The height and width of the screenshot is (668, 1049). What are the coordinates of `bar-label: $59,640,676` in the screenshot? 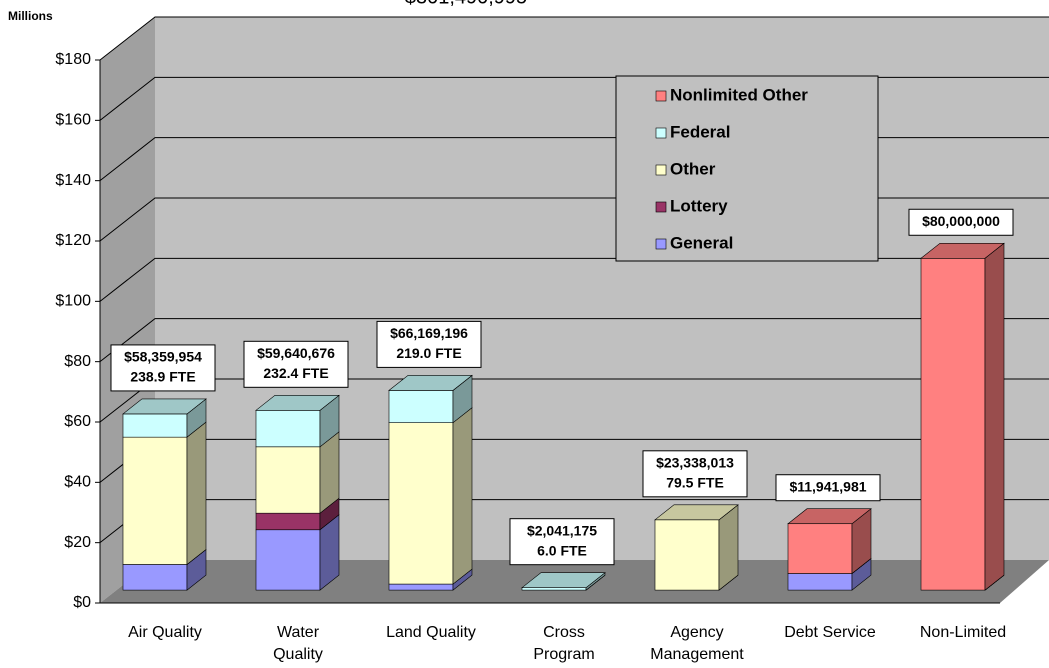 It's located at (296, 353).